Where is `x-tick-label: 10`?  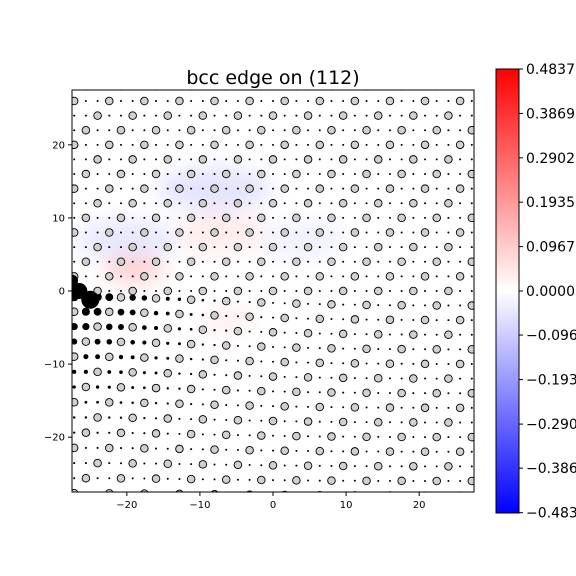 x-tick-label: 10 is located at coordinates (346, 505).